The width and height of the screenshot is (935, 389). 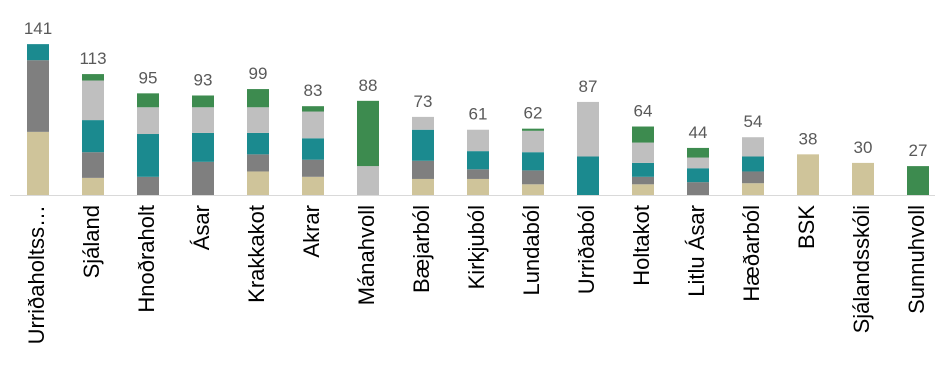 What do you see at coordinates (146, 259) in the screenshot?
I see `x-tick-label: Hnoðraholt` at bounding box center [146, 259].